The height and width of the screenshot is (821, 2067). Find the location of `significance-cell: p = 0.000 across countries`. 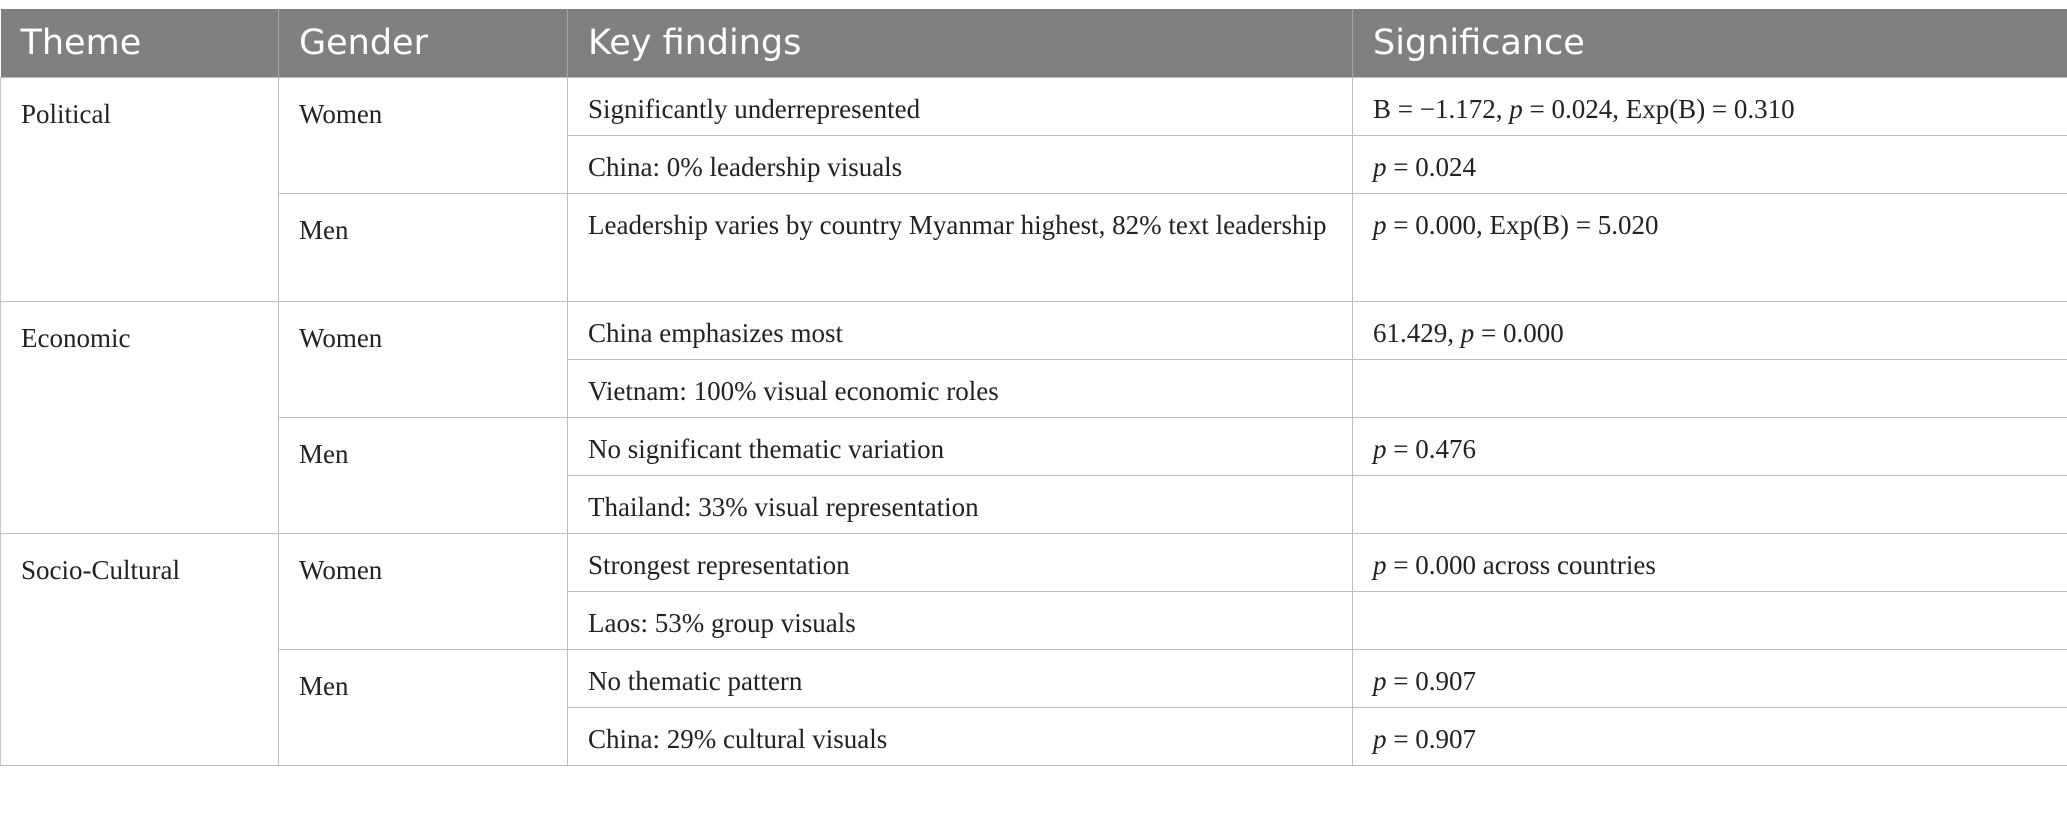

significance-cell: p = 0.000 across countries is located at coordinates (1709, 562).